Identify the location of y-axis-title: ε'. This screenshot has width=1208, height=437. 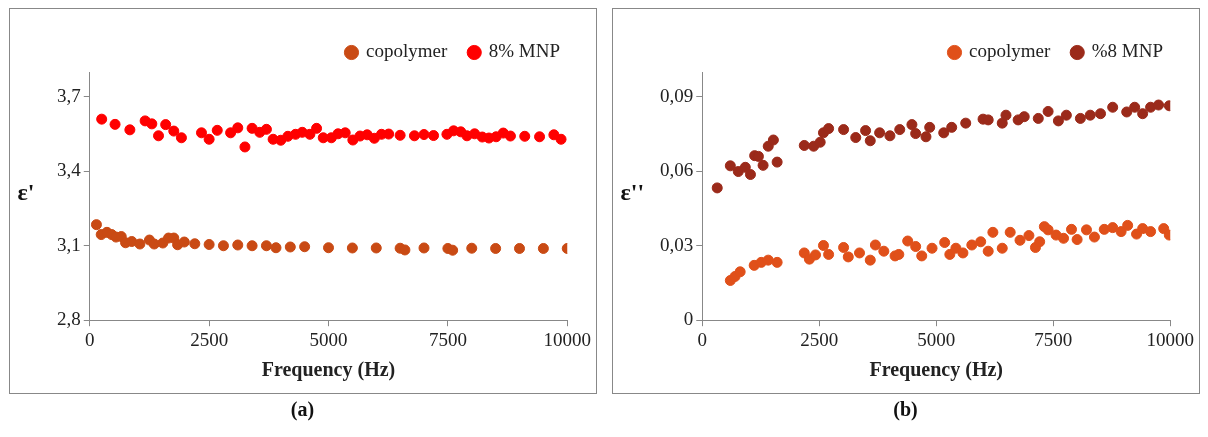
(26, 192).